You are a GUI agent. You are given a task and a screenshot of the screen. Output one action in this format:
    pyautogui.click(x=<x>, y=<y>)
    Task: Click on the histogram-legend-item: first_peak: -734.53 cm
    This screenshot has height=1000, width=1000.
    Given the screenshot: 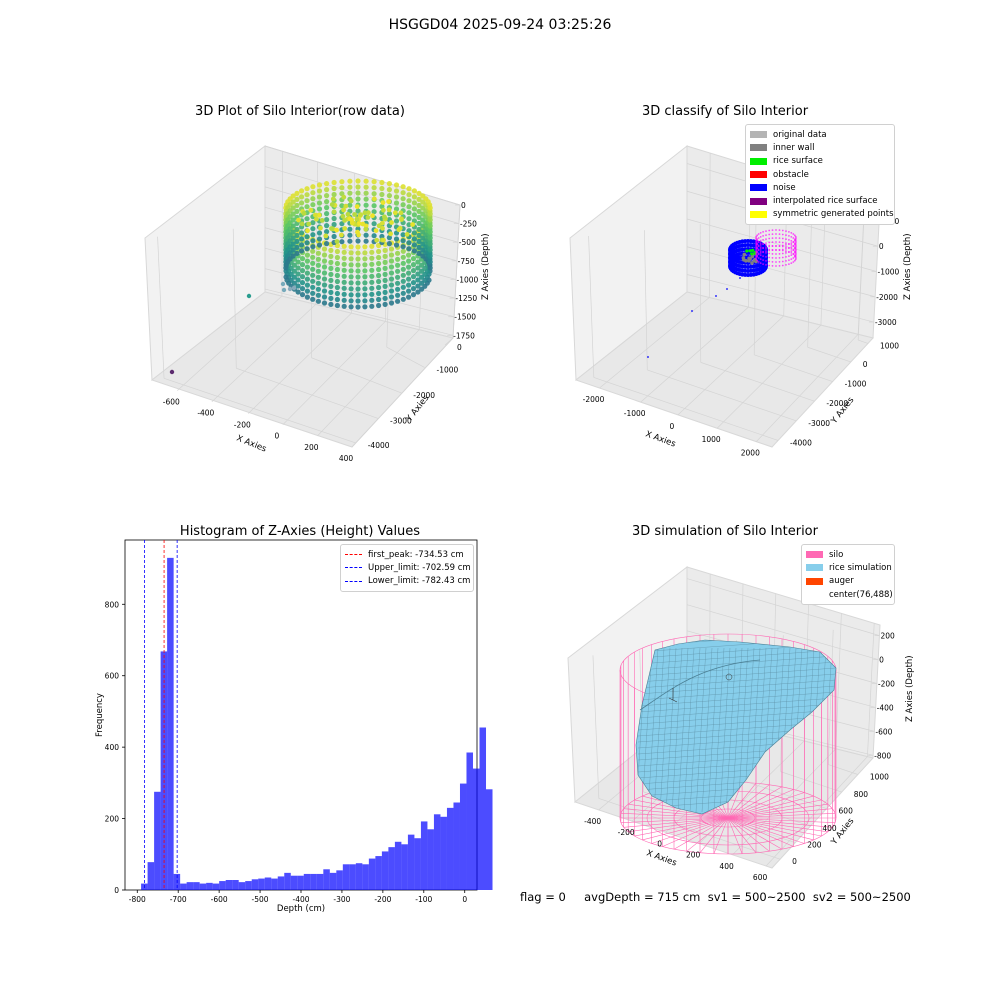 What is the action you would take?
    pyautogui.click(x=407, y=554)
    